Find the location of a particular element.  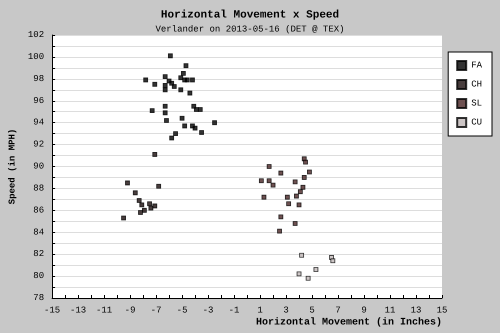

x-tick-label: 9 is located at coordinates (364, 311).